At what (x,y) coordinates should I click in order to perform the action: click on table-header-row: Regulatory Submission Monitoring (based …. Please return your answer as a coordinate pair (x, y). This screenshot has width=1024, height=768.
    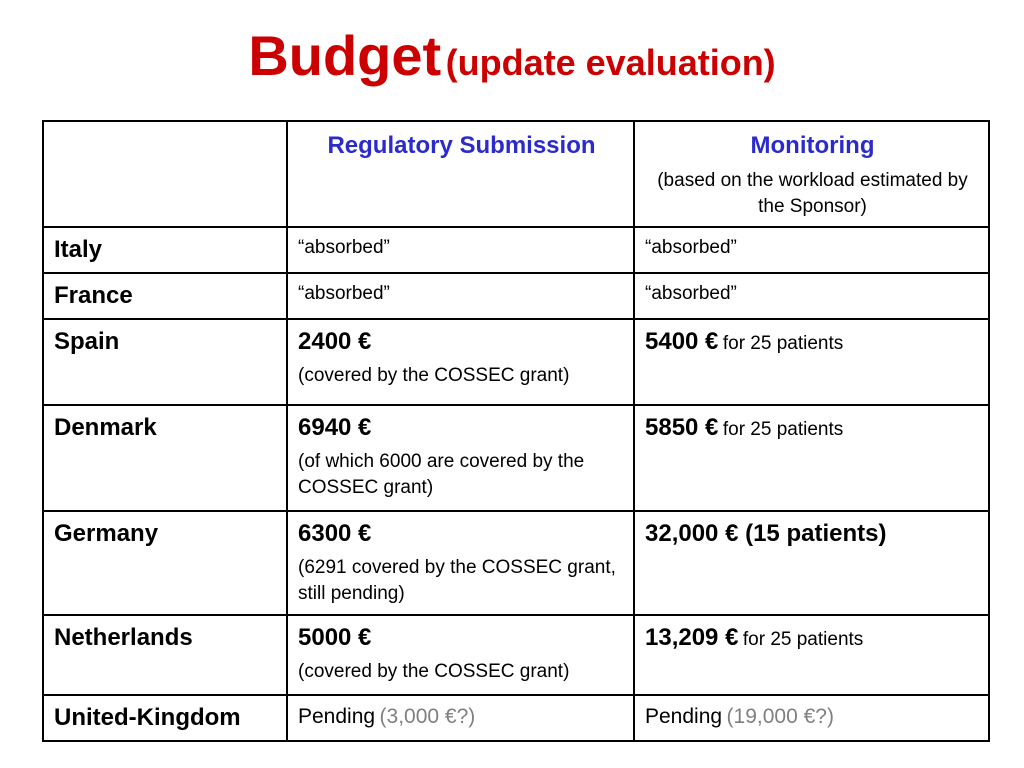
    Looking at the image, I should click on (516, 174).